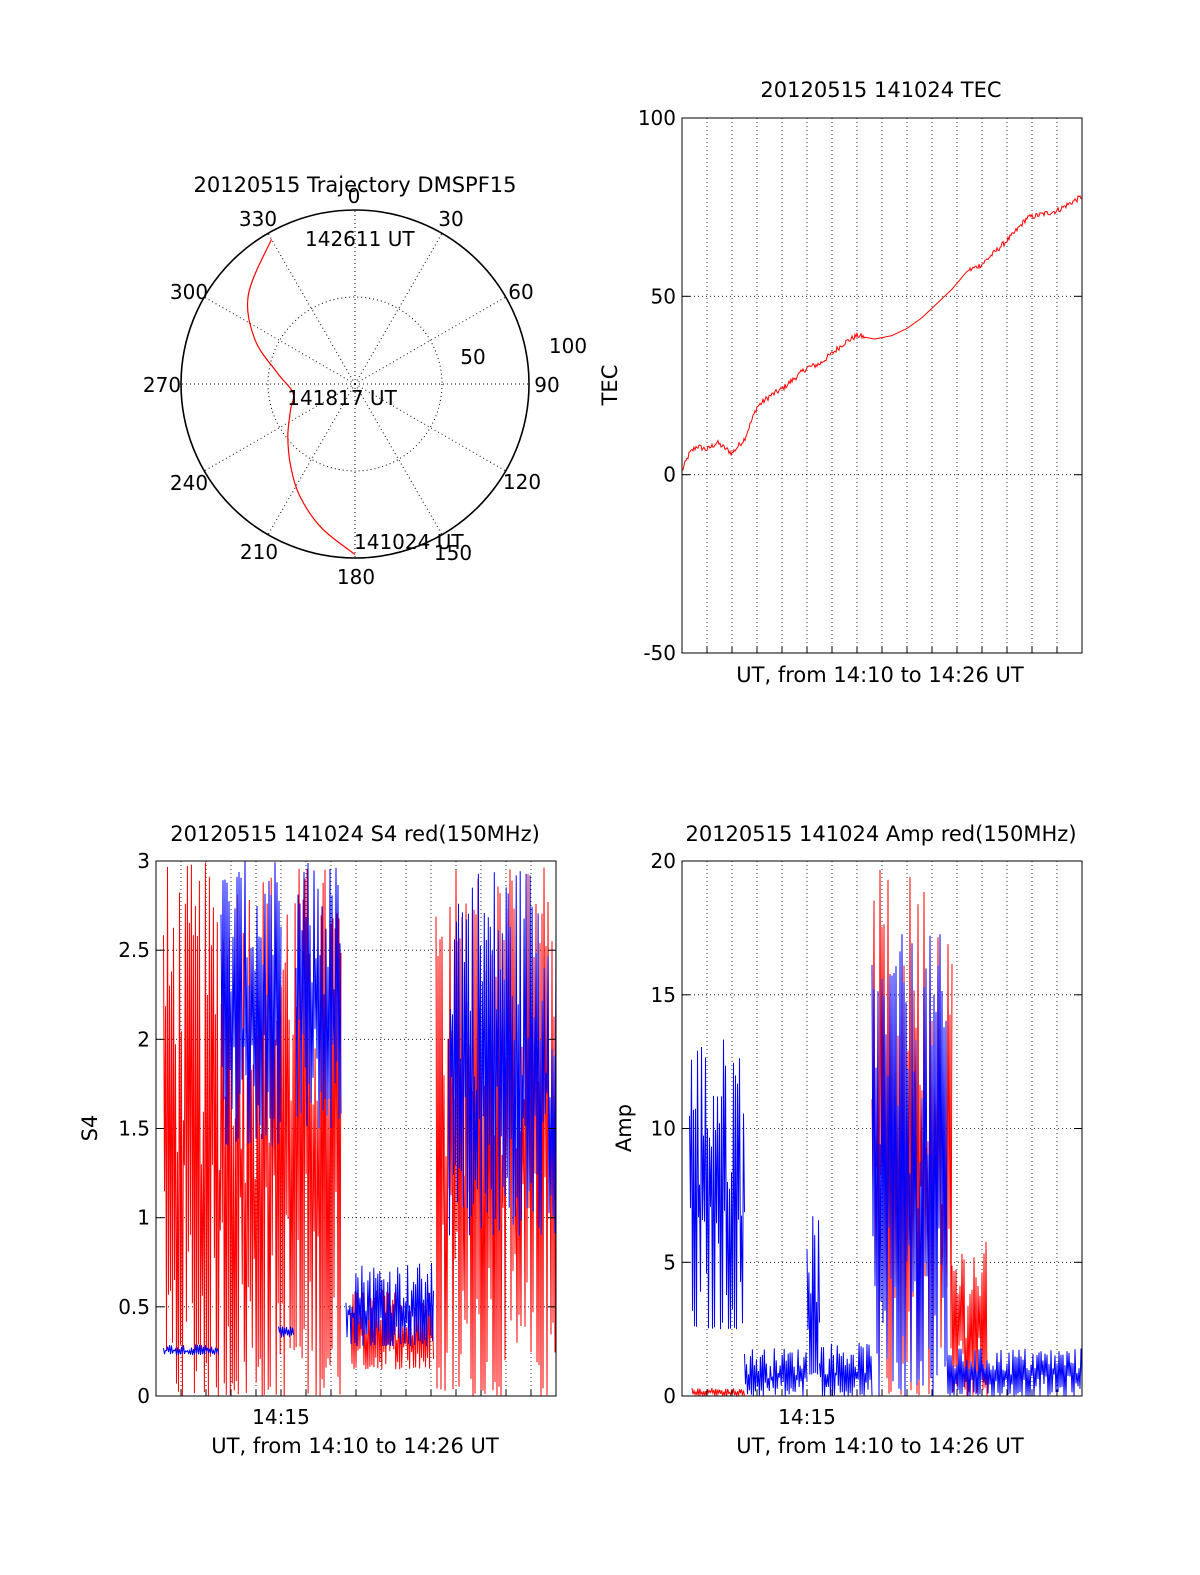 The width and height of the screenshot is (1200, 1575). What do you see at coordinates (520, 292) in the screenshot?
I see `azimuth-label-60: 60` at bounding box center [520, 292].